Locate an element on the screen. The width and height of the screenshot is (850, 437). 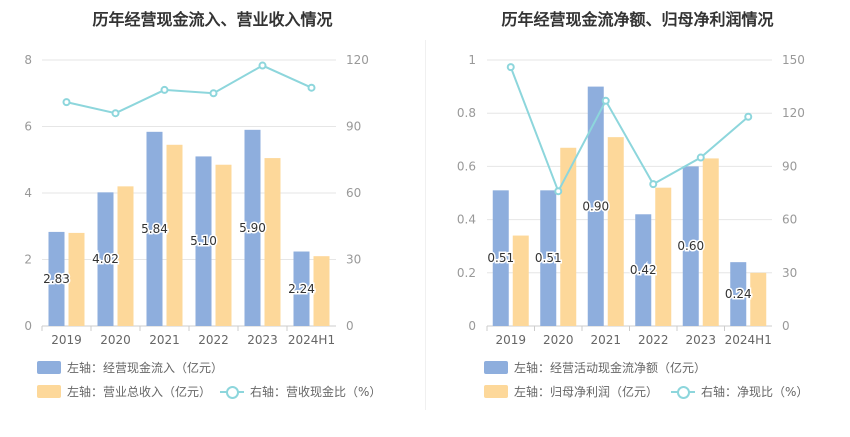
bar-data-label: 2.24 is located at coordinates (301, 289).